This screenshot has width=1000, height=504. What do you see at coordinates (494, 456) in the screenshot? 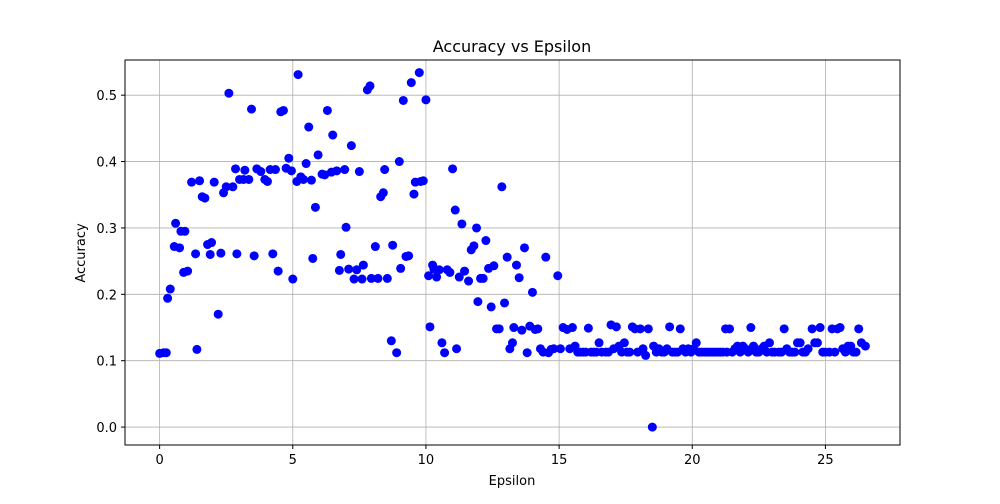
I see `x-axis-ticks: 0 5 10 15 20 25` at bounding box center [494, 456].